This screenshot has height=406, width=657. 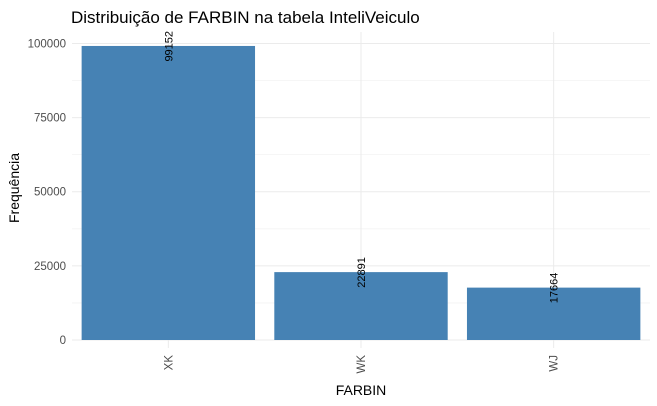 What do you see at coordinates (47, 44) in the screenshot?
I see `y-tick-label: 100000` at bounding box center [47, 44].